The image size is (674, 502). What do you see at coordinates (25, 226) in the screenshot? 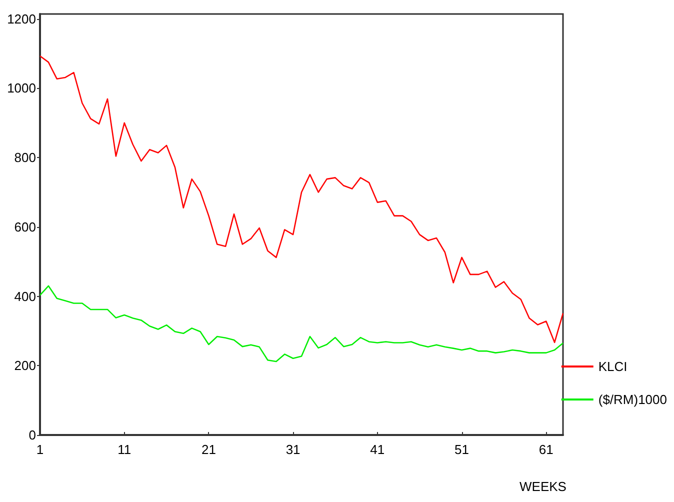
I see `y-tick-label: 600` at bounding box center [25, 226].